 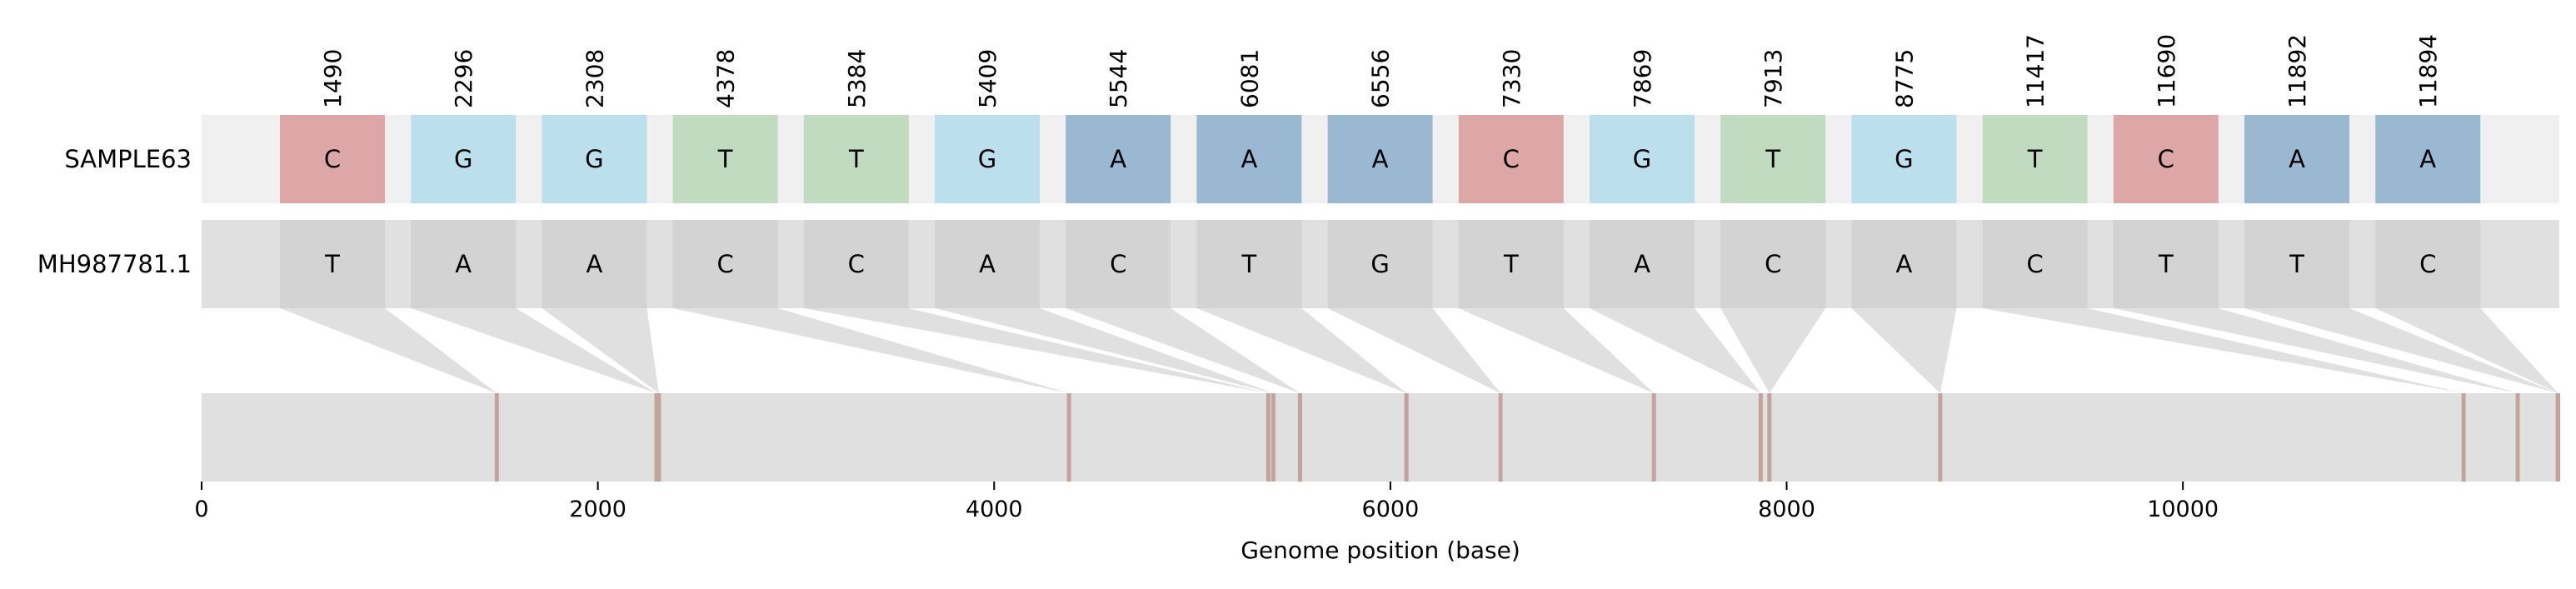 I want to click on x-axis-label: Genome position (base), so click(x=1380, y=550).